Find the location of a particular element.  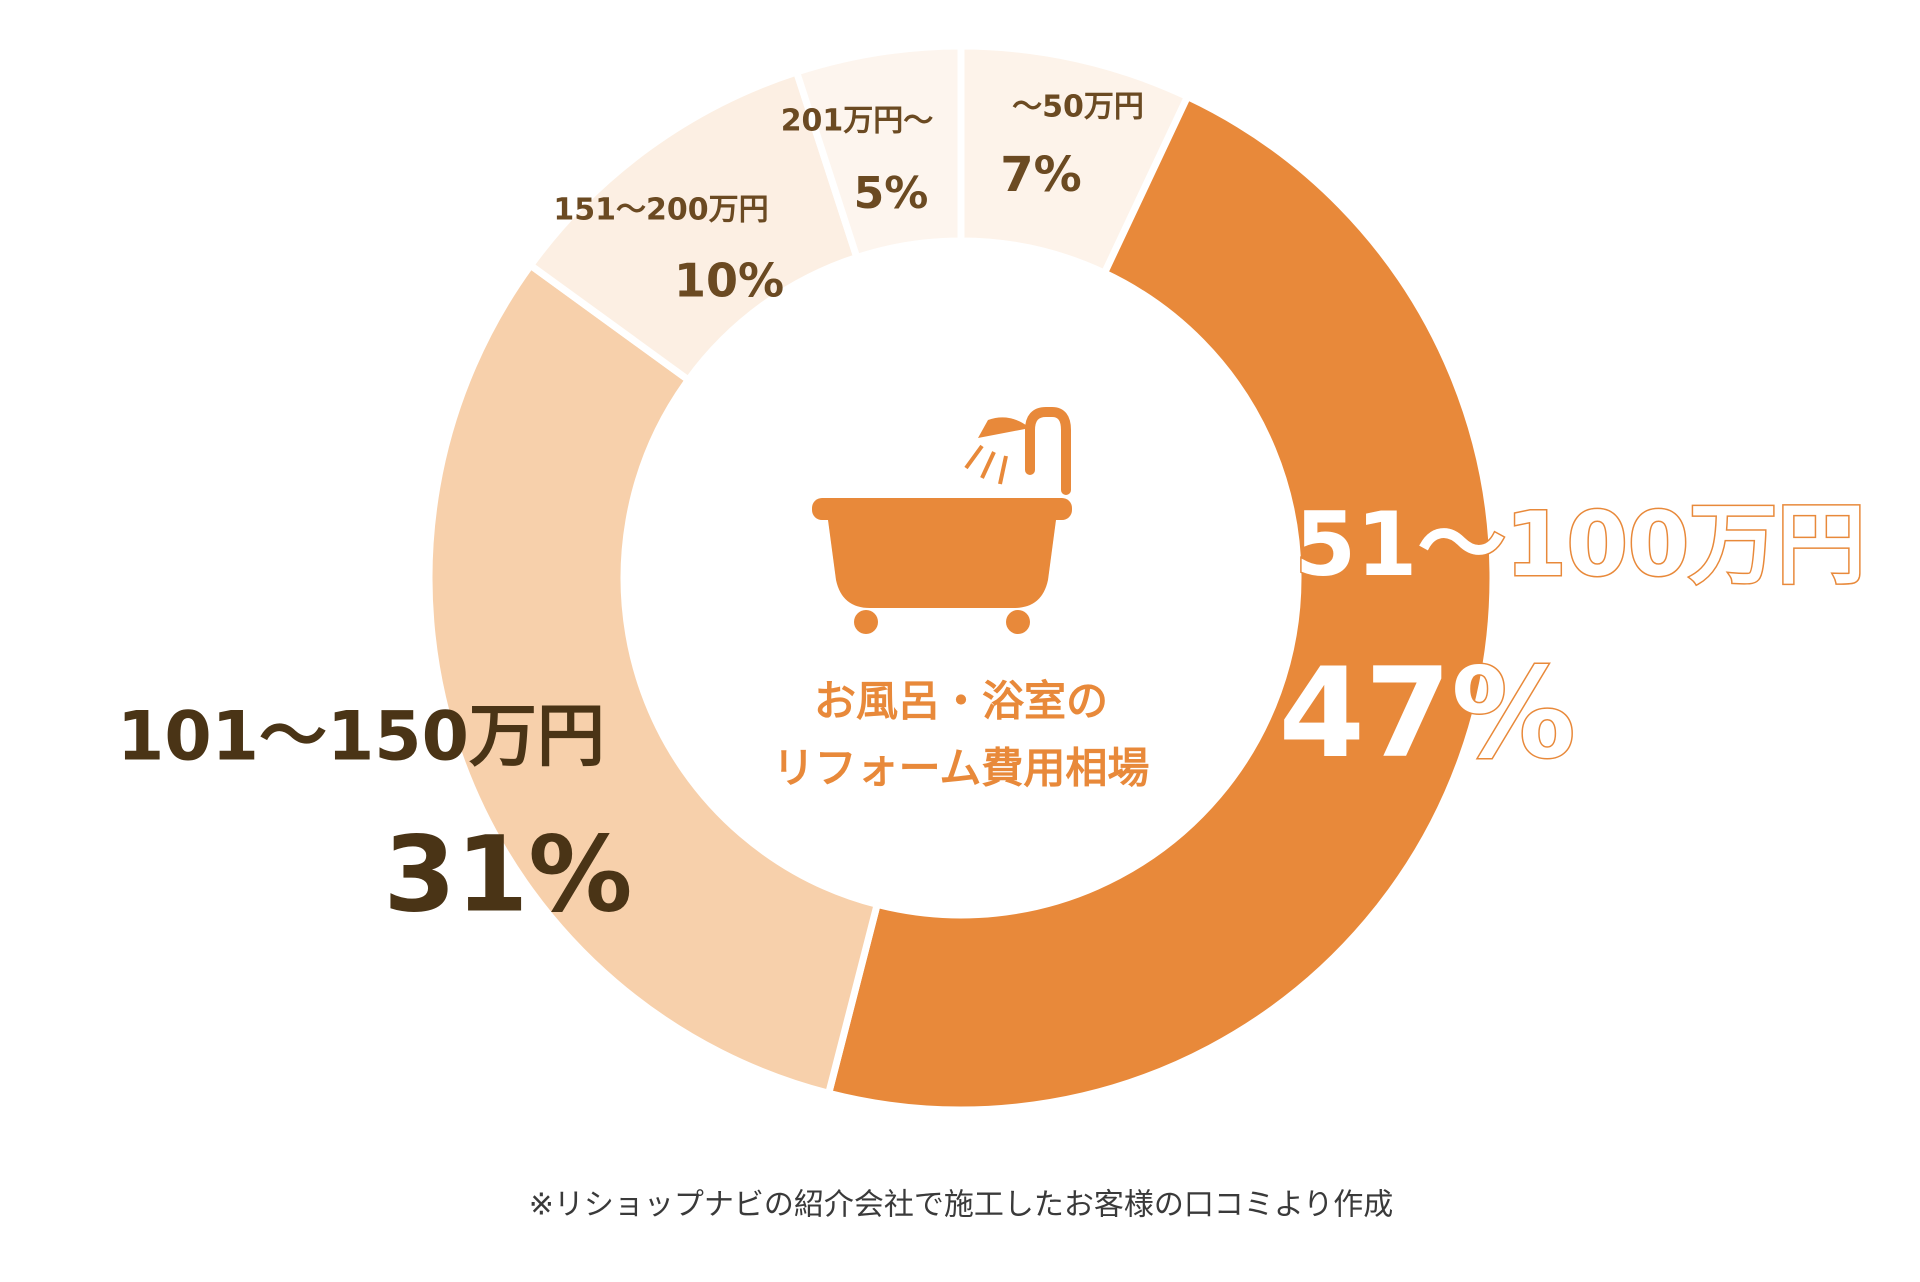

category-label: 〜50万円 is located at coordinates (1078, 107).